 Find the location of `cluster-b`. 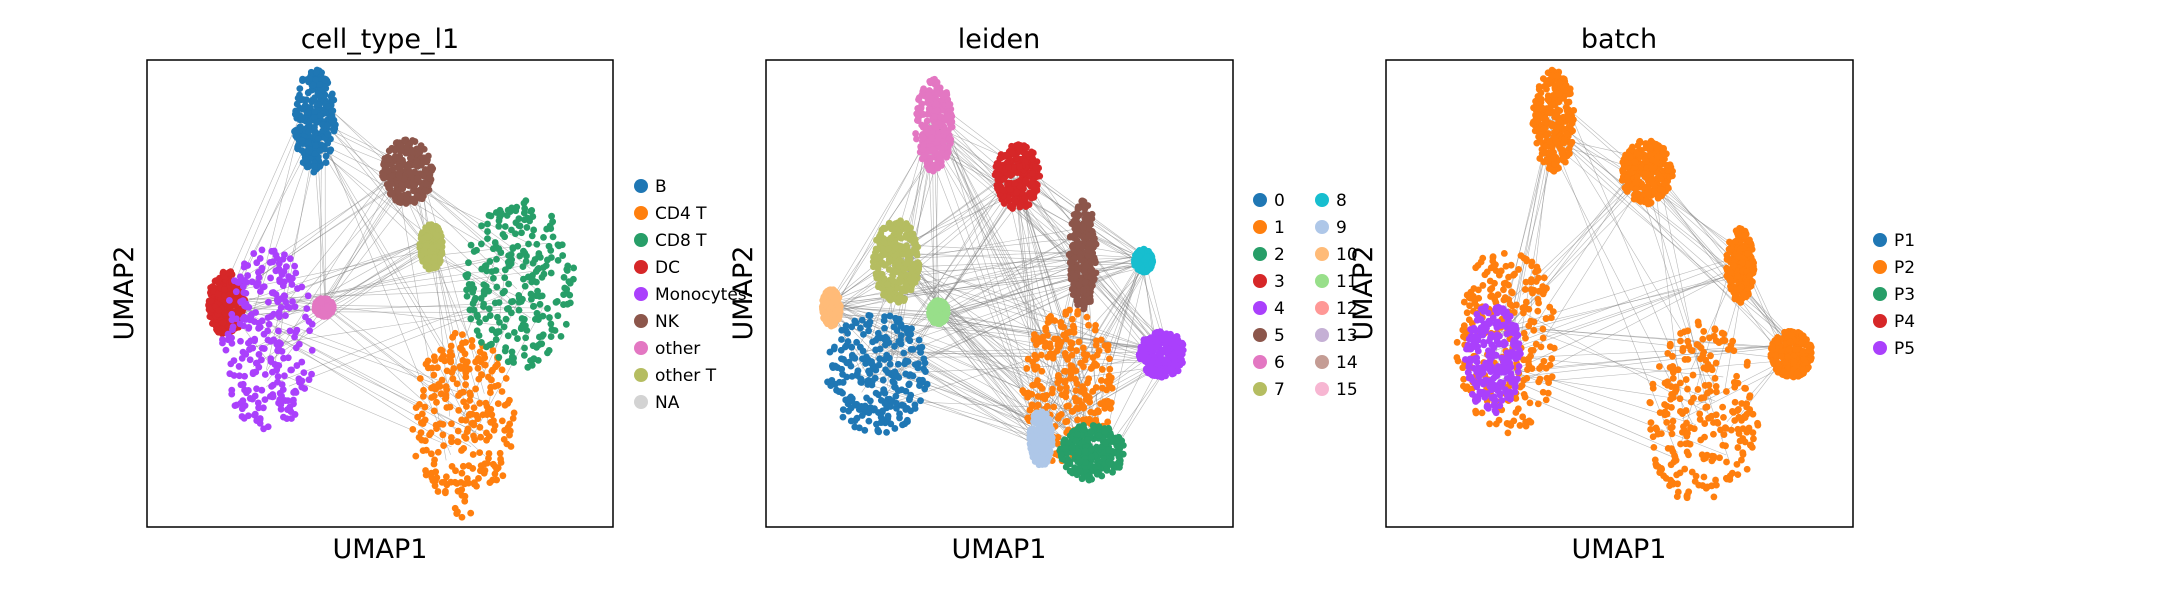

cluster-b is located at coordinates (315, 121).